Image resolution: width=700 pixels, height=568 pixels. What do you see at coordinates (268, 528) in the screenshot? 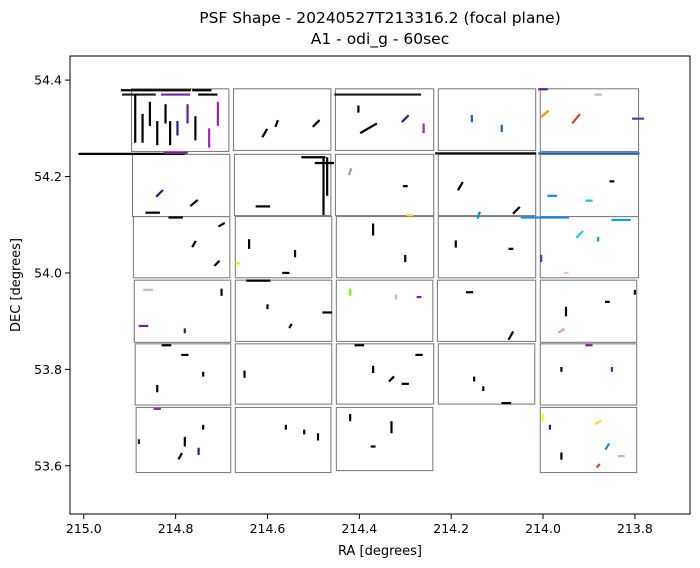
I see `x-tick-label: 214.6` at bounding box center [268, 528].